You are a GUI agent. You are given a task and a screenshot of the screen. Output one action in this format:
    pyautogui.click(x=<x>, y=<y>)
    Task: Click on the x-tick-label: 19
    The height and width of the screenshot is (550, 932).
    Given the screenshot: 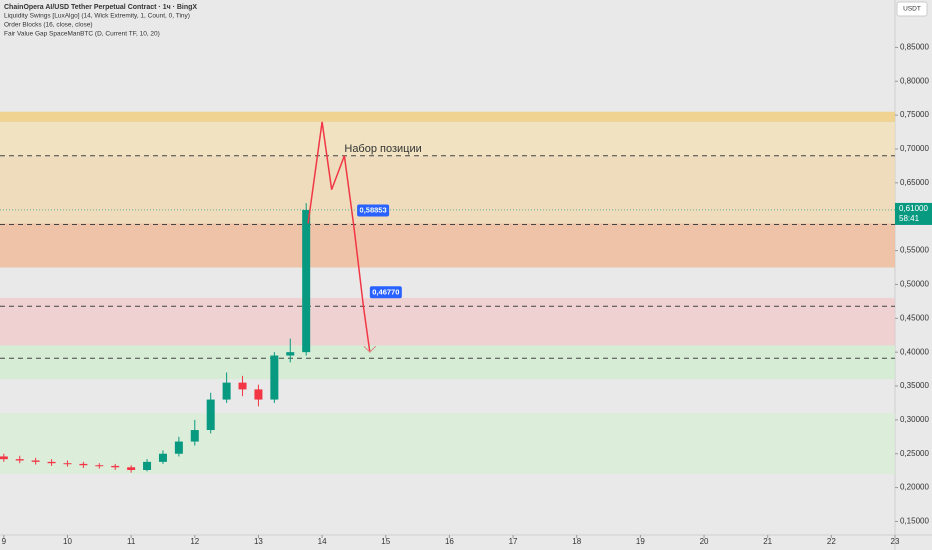 What is the action you would take?
    pyautogui.click(x=640, y=541)
    